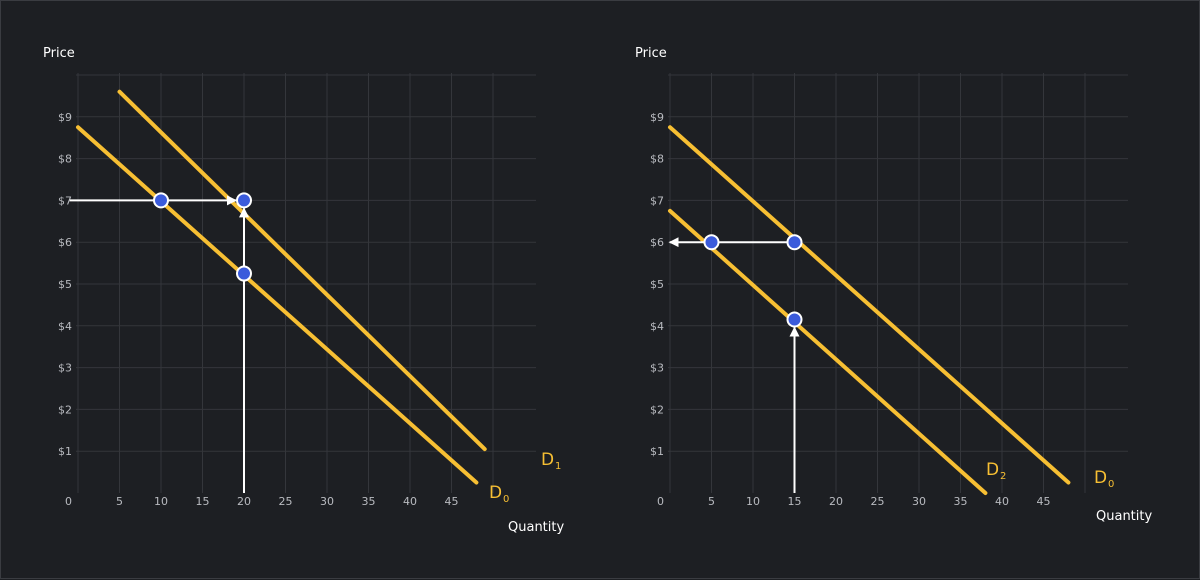 This screenshot has height=580, width=1200. What do you see at coordinates (558, 466) in the screenshot?
I see `curve-label-subscript: 1` at bounding box center [558, 466].